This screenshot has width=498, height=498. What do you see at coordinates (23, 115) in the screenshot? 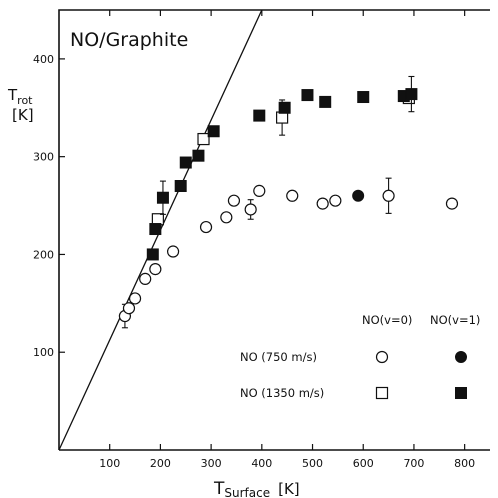
I see `y-axis-label-unit: [K]` at bounding box center [23, 115].